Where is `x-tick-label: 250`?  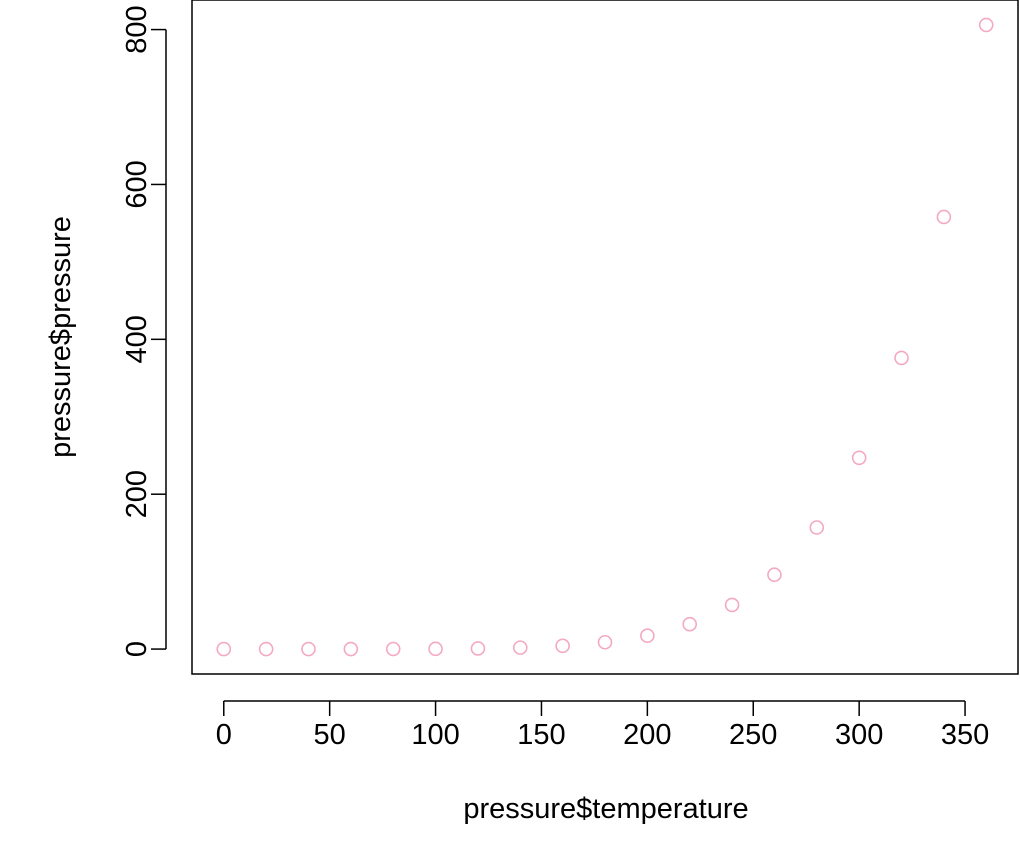
x-tick-label: 250 is located at coordinates (753, 735).